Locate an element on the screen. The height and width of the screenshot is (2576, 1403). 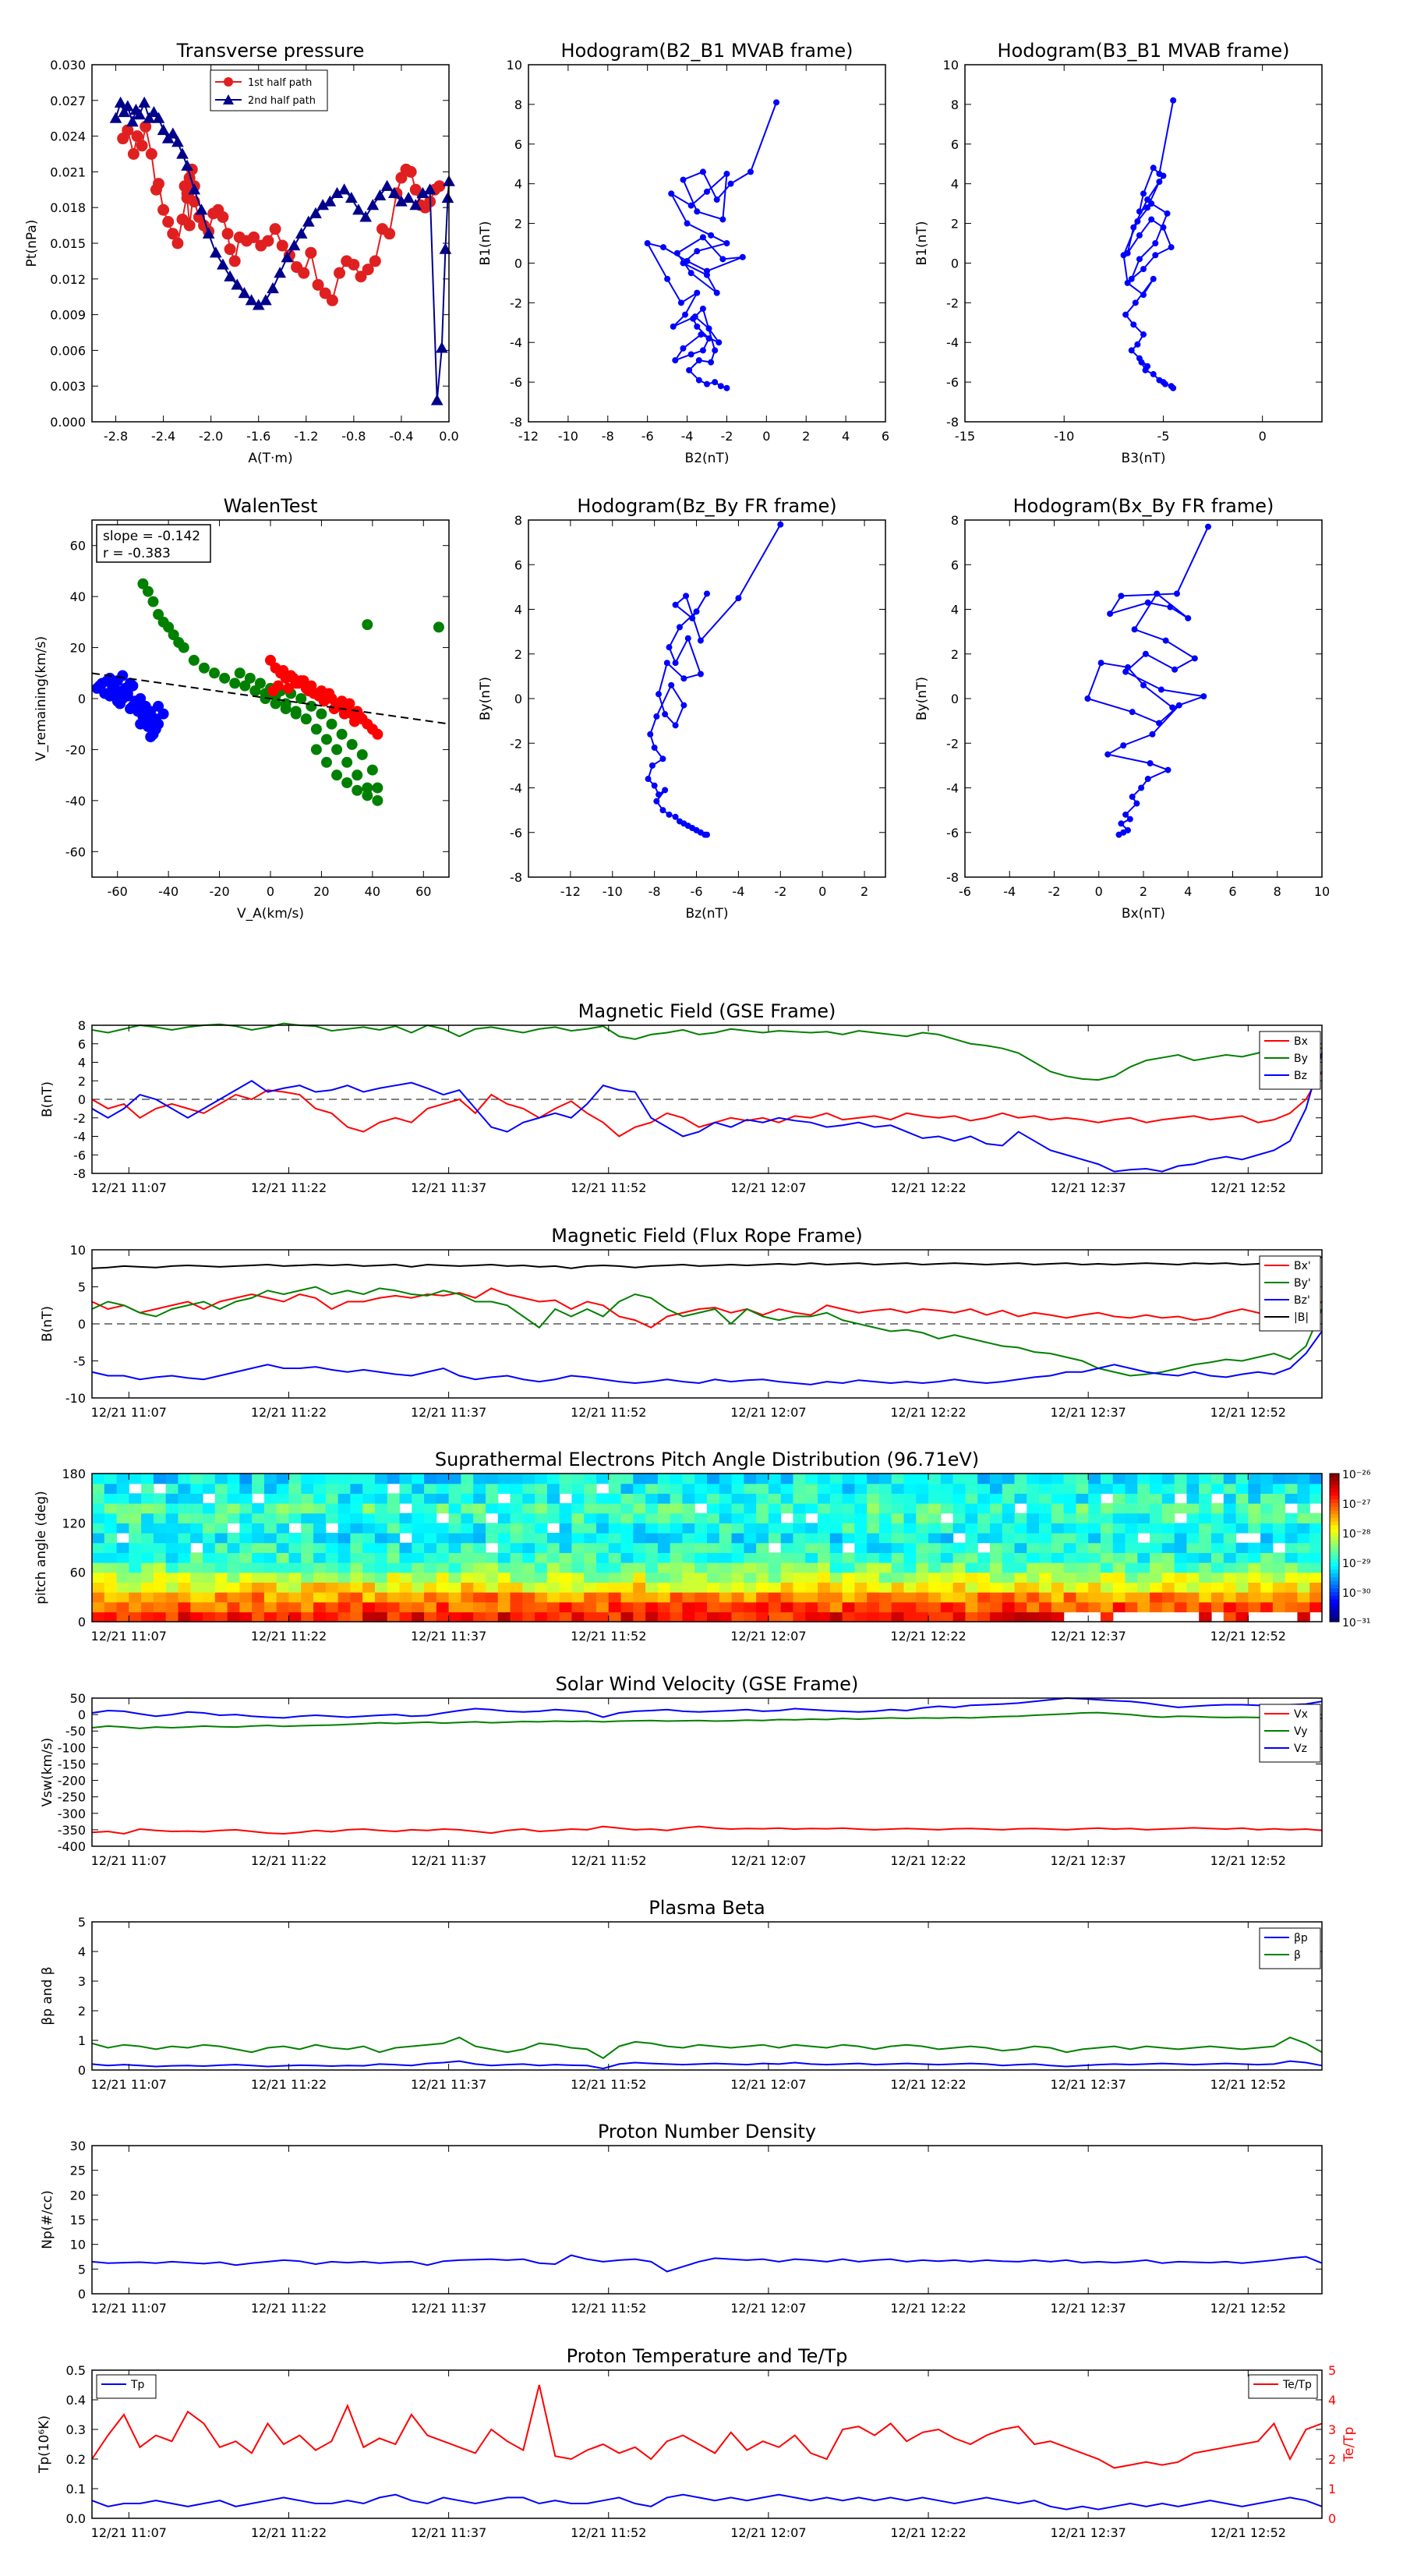
walen-xtick-label: -40 is located at coordinates (168, 891).